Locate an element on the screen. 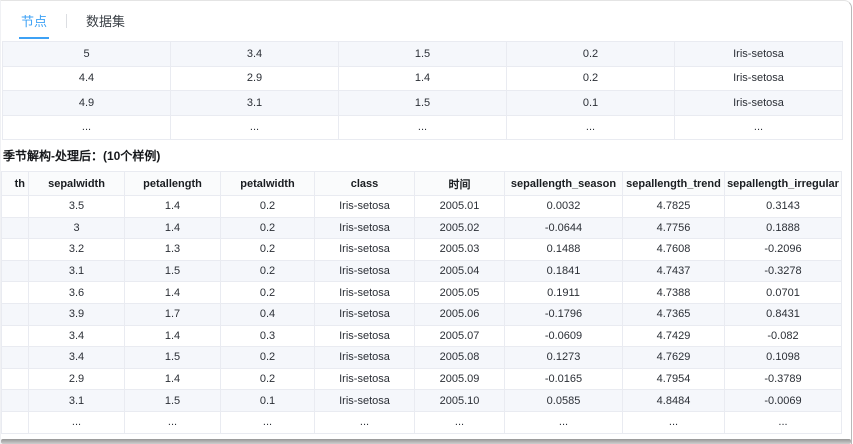 Image resolution: width=853 pixels, height=444 pixels. table-cell: 2005.09 is located at coordinates (459, 379).